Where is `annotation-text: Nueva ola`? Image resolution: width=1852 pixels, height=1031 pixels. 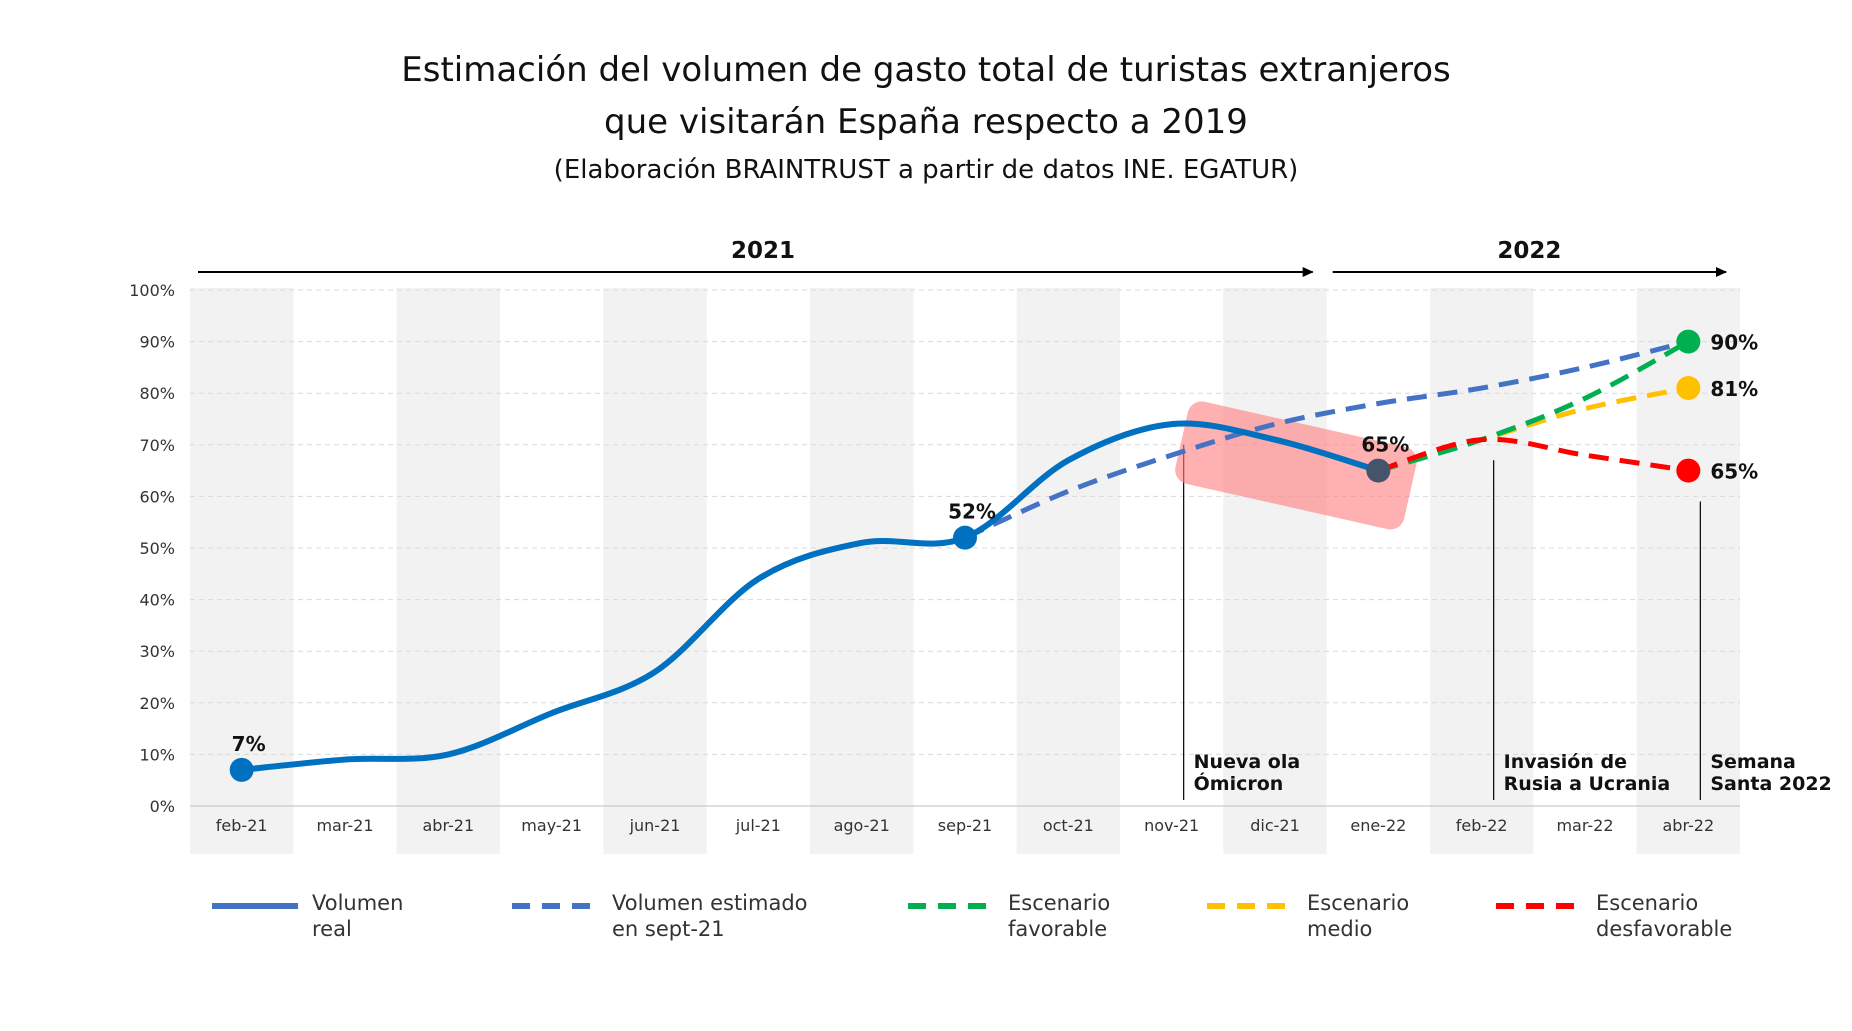 annotation-text: Nueva ola is located at coordinates (1247, 762).